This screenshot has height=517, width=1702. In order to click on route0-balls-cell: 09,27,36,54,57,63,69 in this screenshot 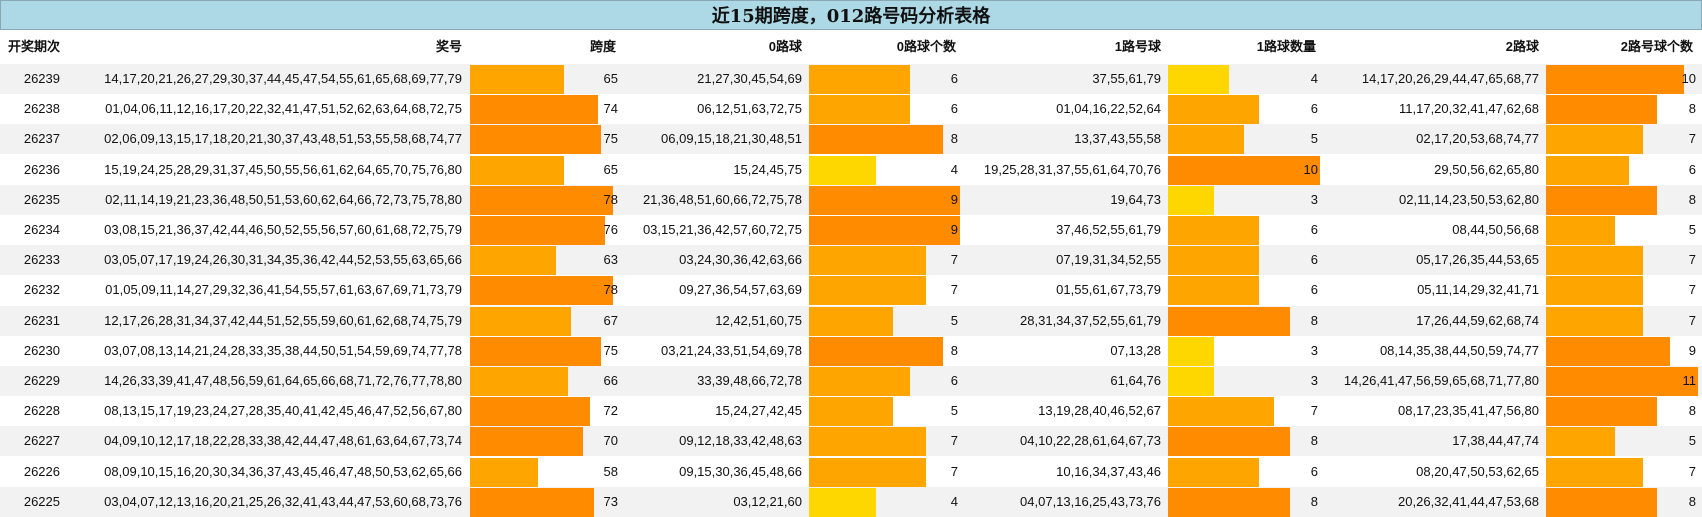, I will do `click(740, 290)`.